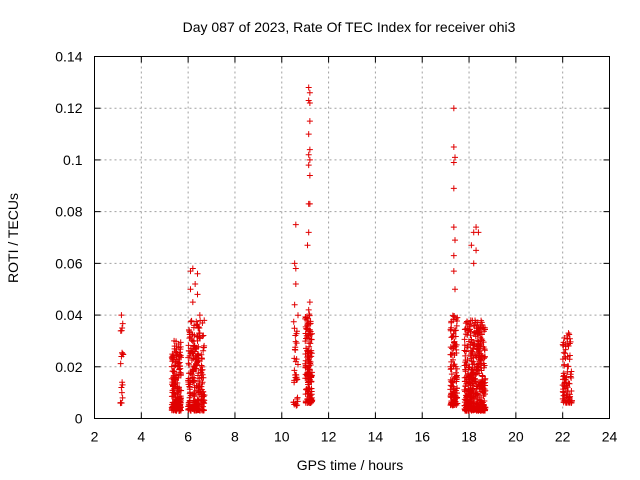  What do you see at coordinates (68, 315) in the screenshot?
I see `y-tick-label: 0.04` at bounding box center [68, 315].